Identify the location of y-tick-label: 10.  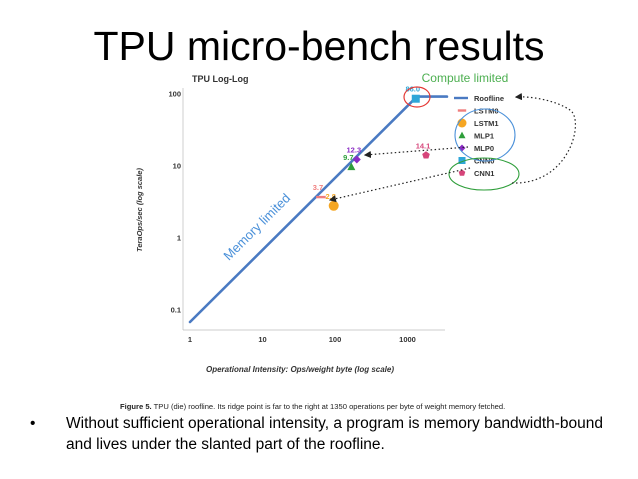
(177, 166).